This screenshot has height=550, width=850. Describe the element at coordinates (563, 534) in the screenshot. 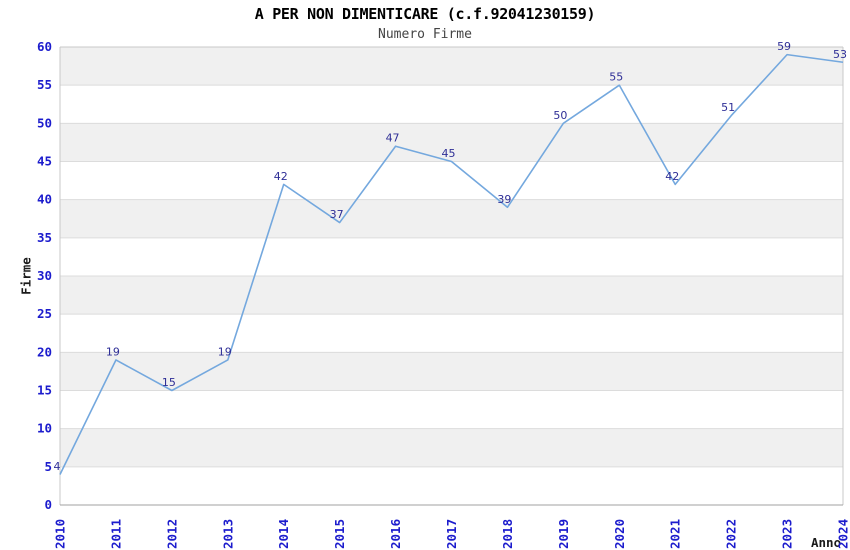

I see `x-tick-label: 2019` at that location.